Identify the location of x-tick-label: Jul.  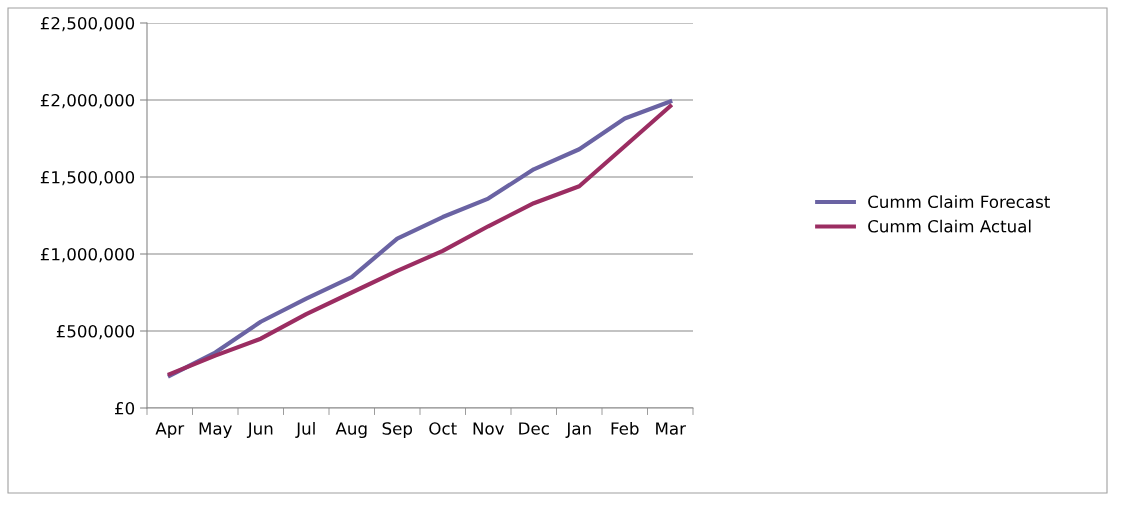
(305, 429).